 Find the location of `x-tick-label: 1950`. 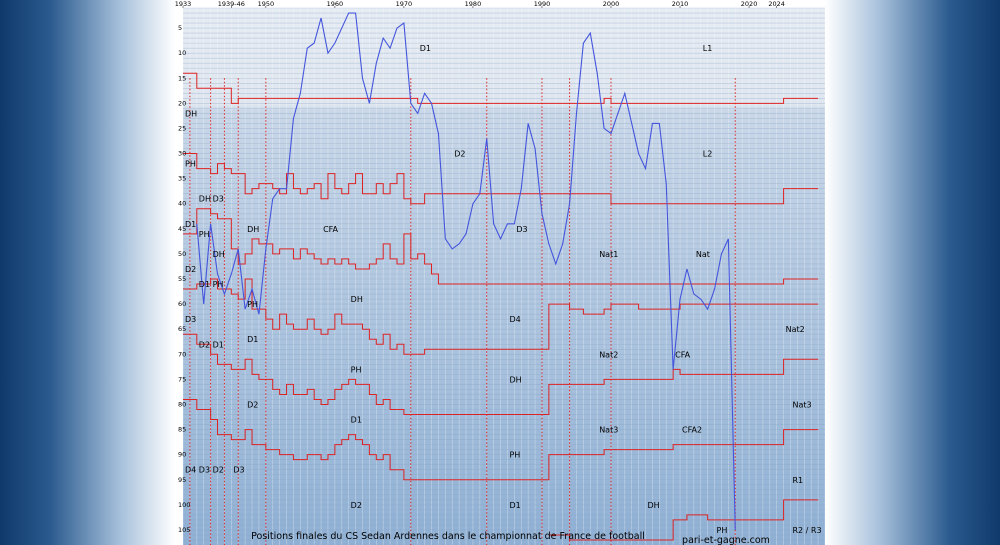

x-tick-label: 1950 is located at coordinates (266, 4).